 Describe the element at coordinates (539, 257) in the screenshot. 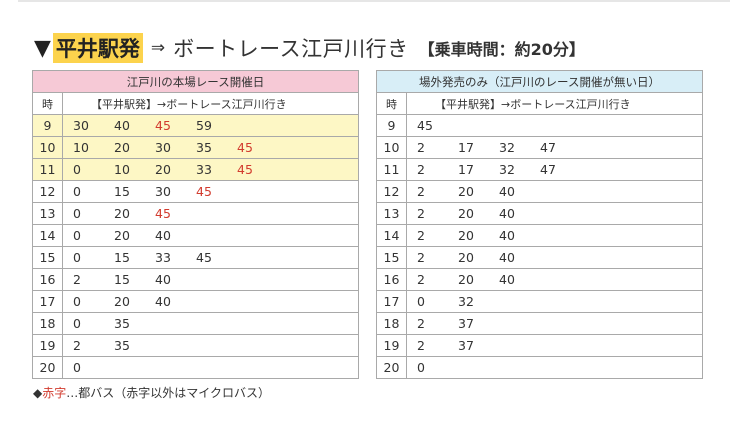

I see `table-row: 15 2 20 40` at that location.